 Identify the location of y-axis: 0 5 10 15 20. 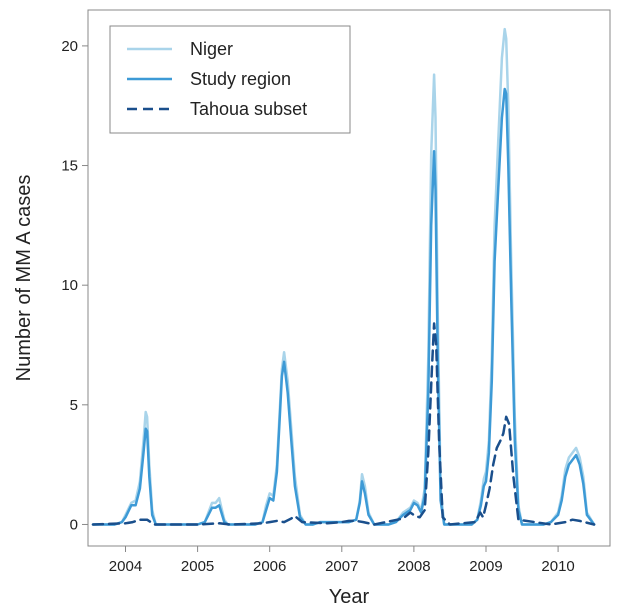
(74, 285).